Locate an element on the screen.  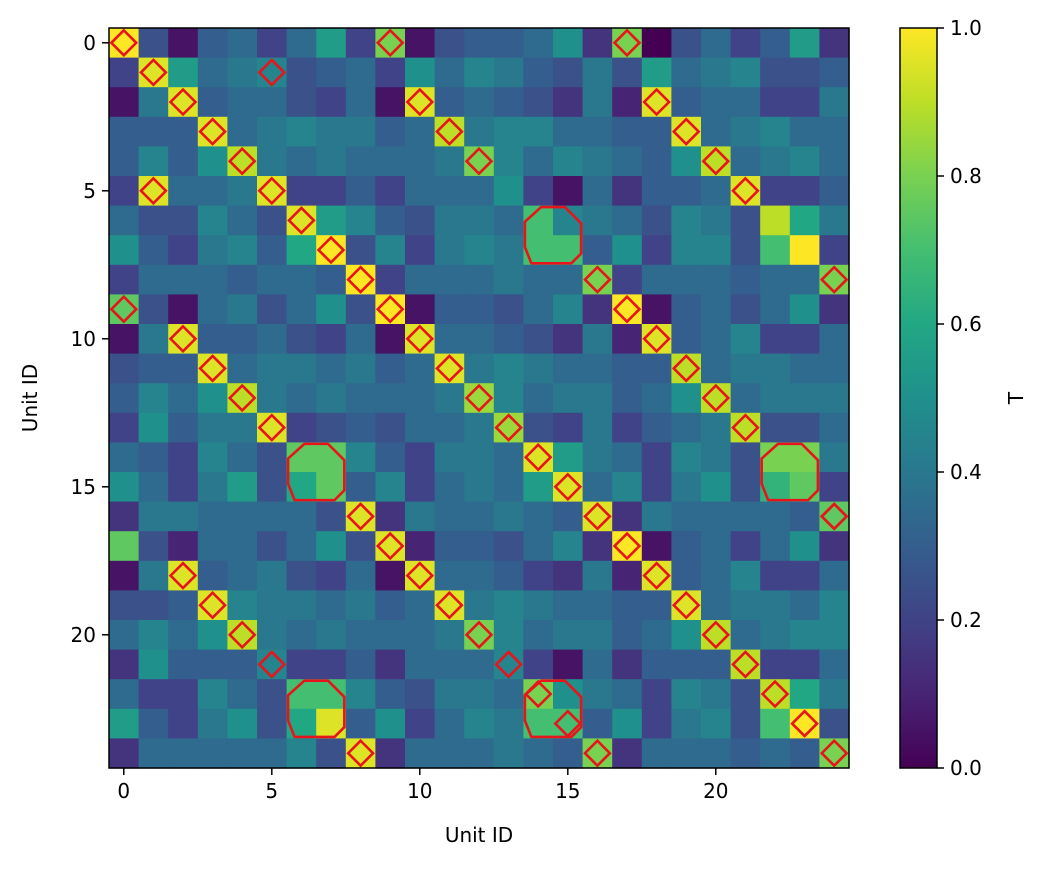
x-tick-label: 0 is located at coordinates (123, 791).